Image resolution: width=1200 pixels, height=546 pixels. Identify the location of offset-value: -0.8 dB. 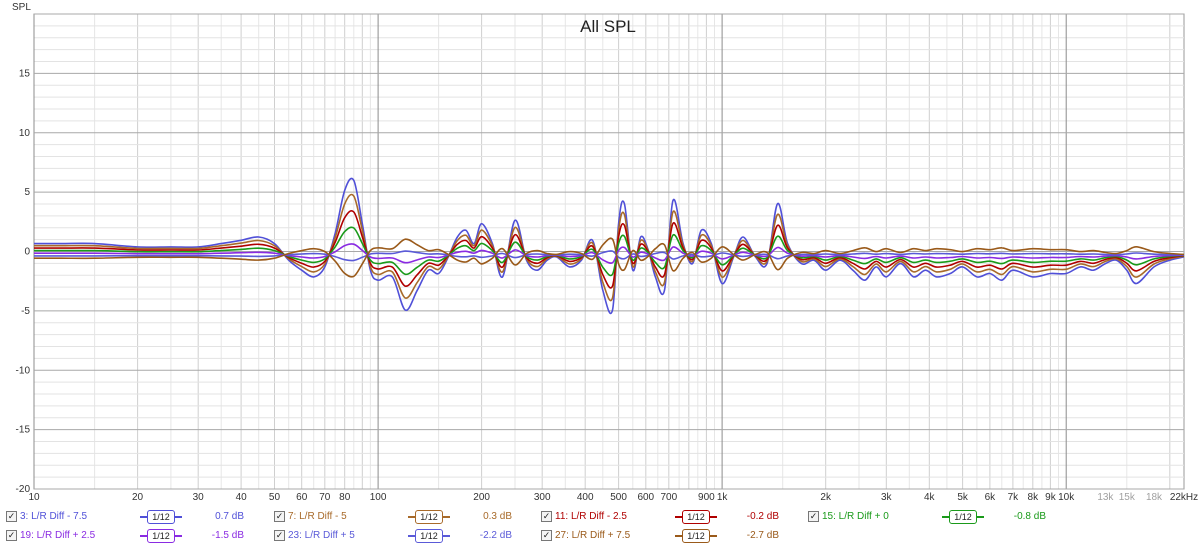
(1029, 516).